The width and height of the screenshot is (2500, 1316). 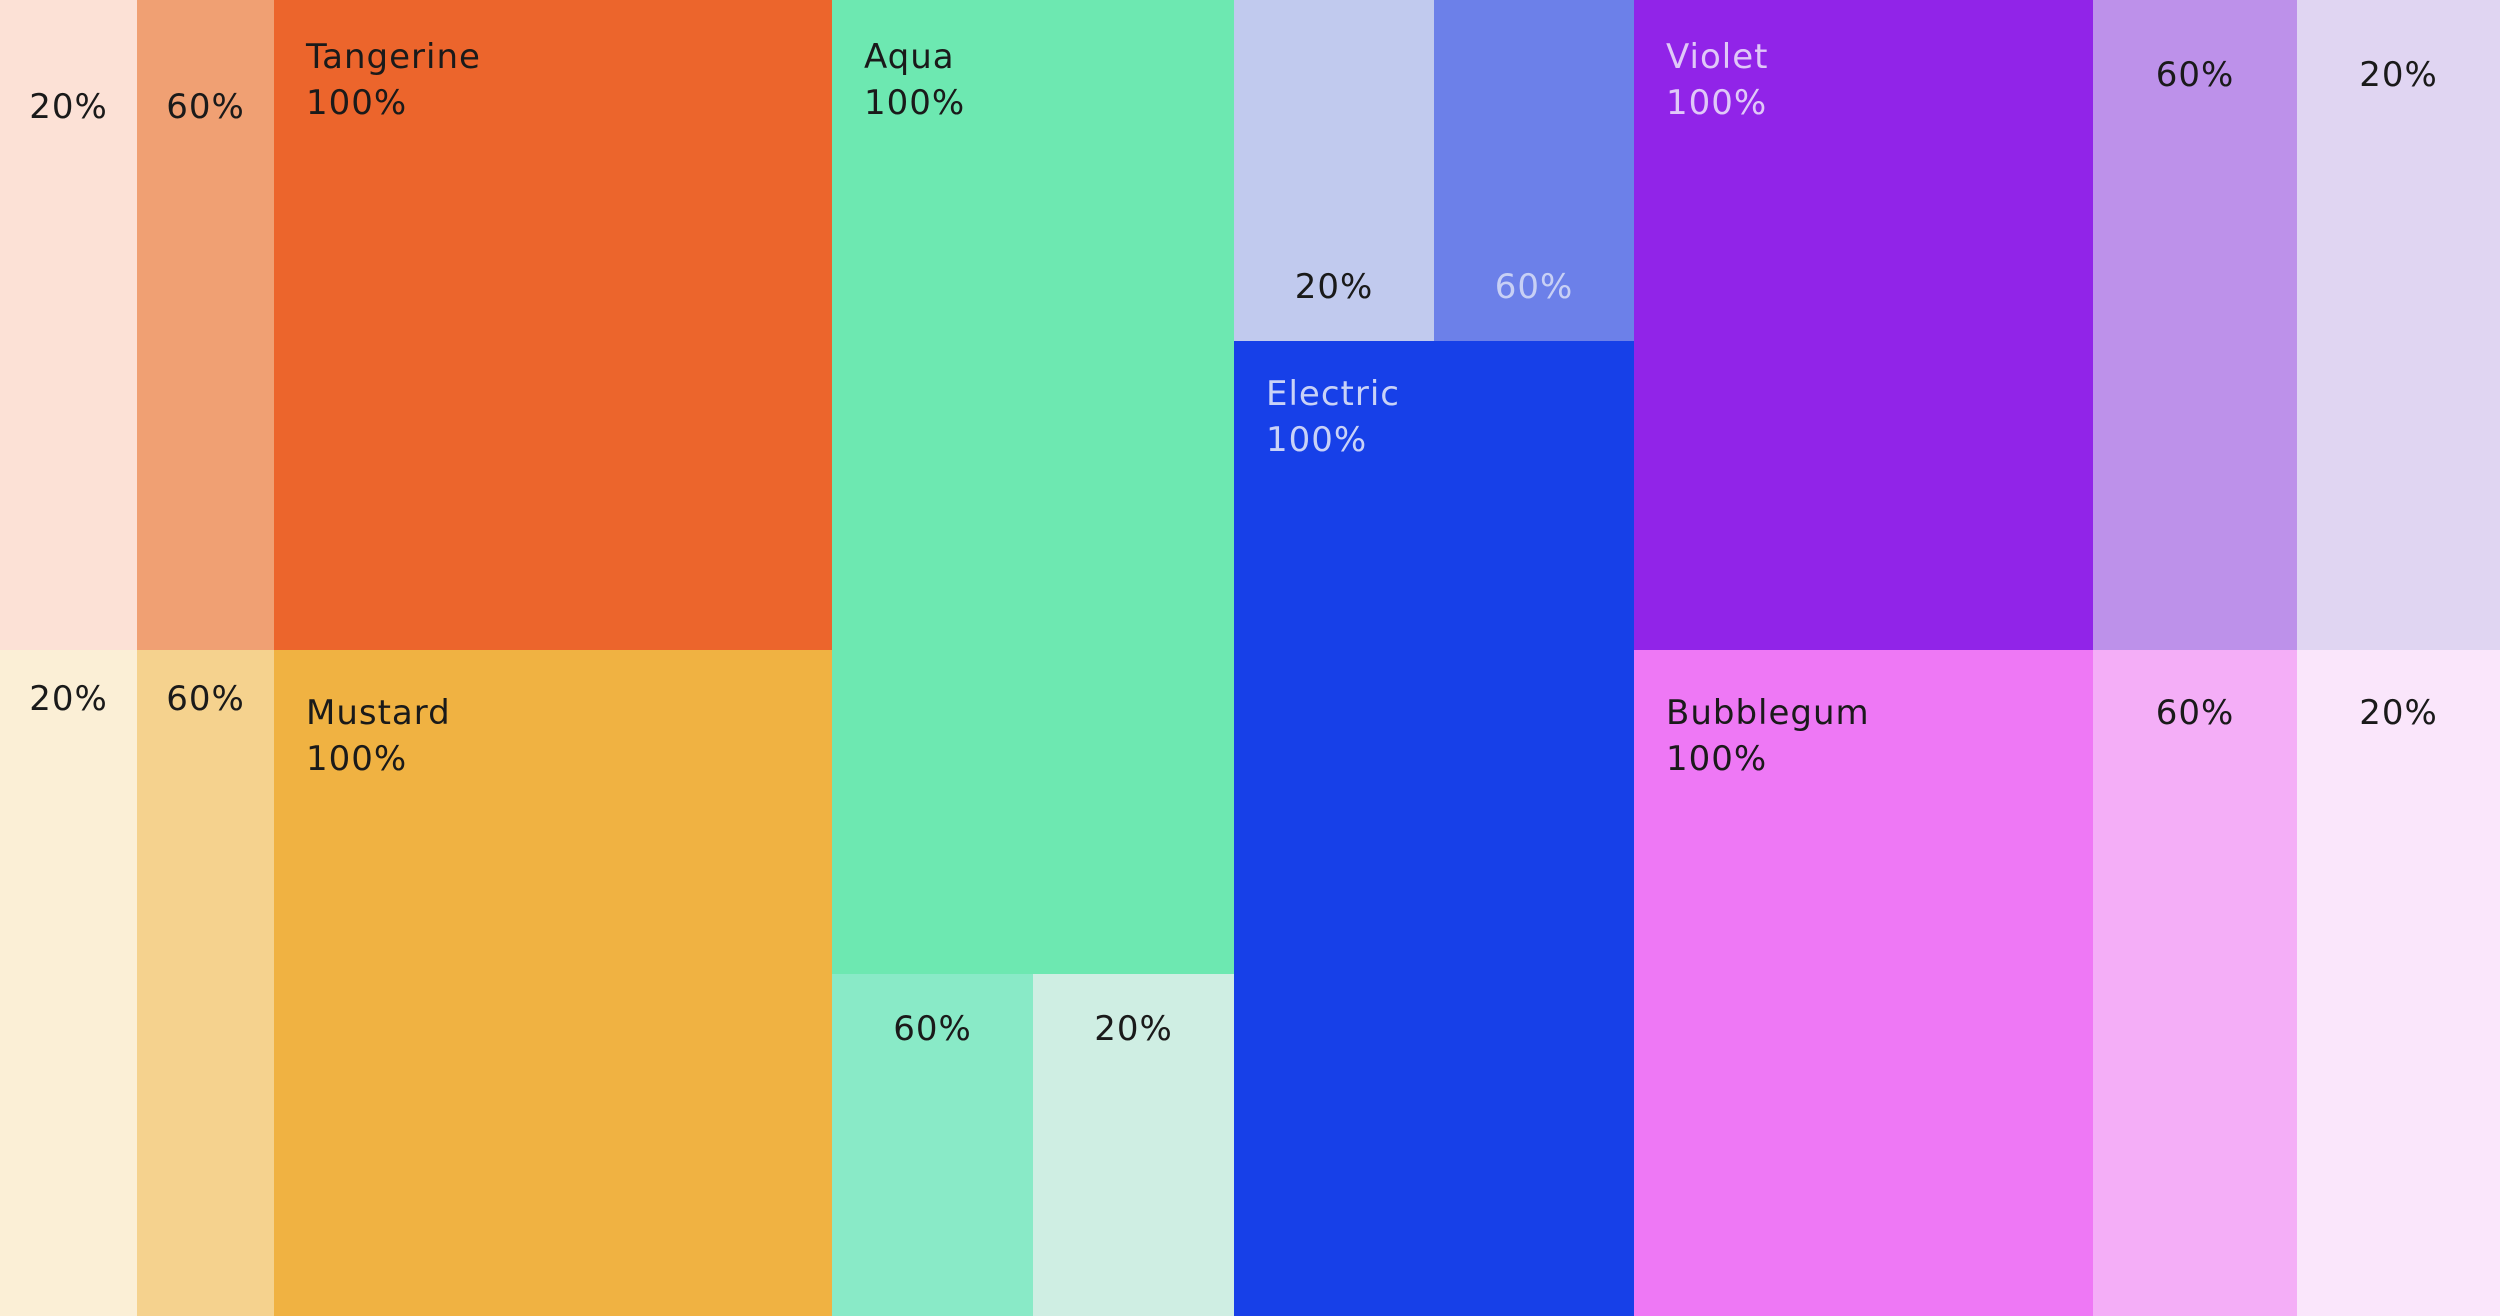 What do you see at coordinates (1717, 80) in the screenshot?
I see `swatch-text: Violet 100%` at bounding box center [1717, 80].